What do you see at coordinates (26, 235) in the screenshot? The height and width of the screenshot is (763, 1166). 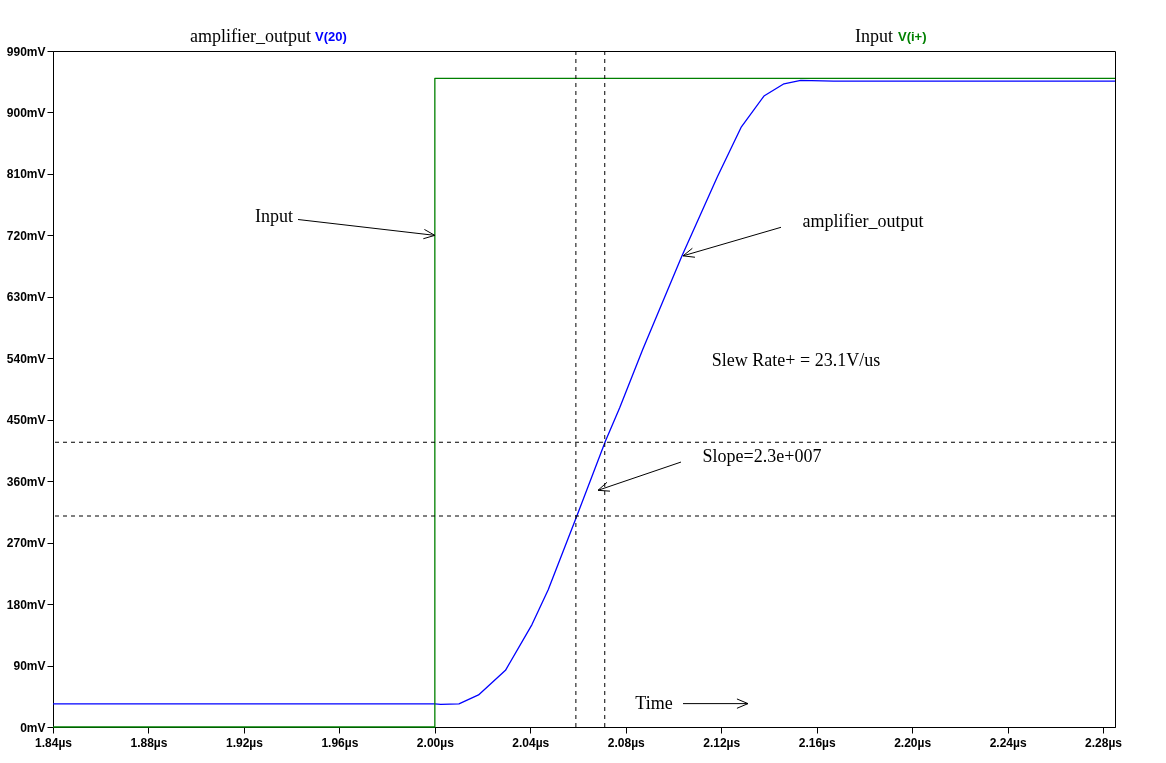 I see `y-tick-label: 720mV` at bounding box center [26, 235].